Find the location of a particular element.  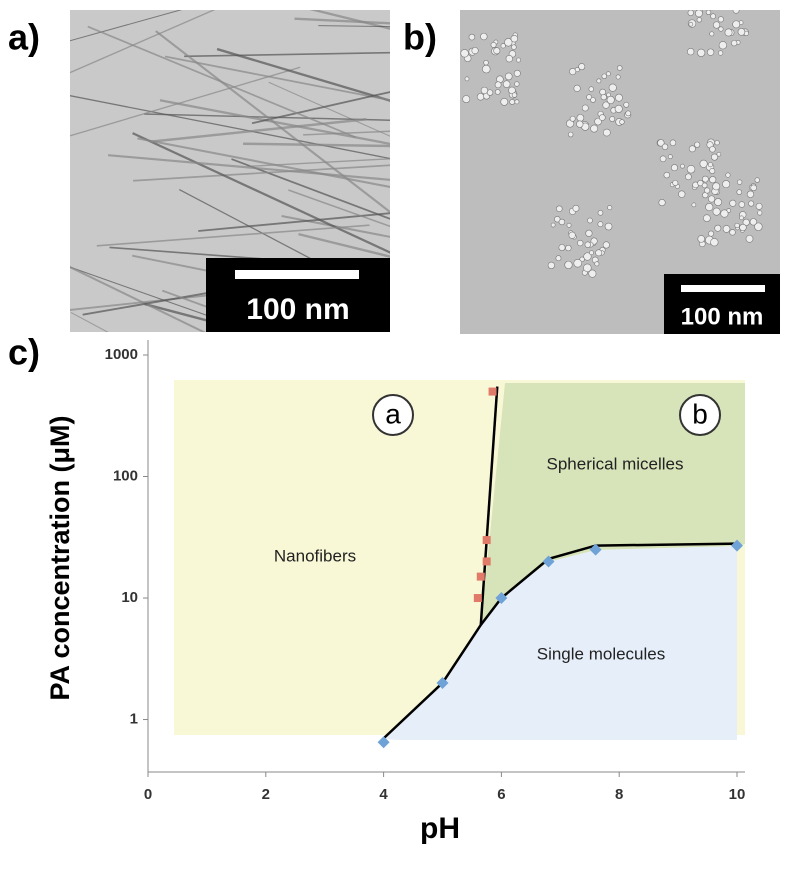

y-tick-label: 10 is located at coordinates (129, 597).